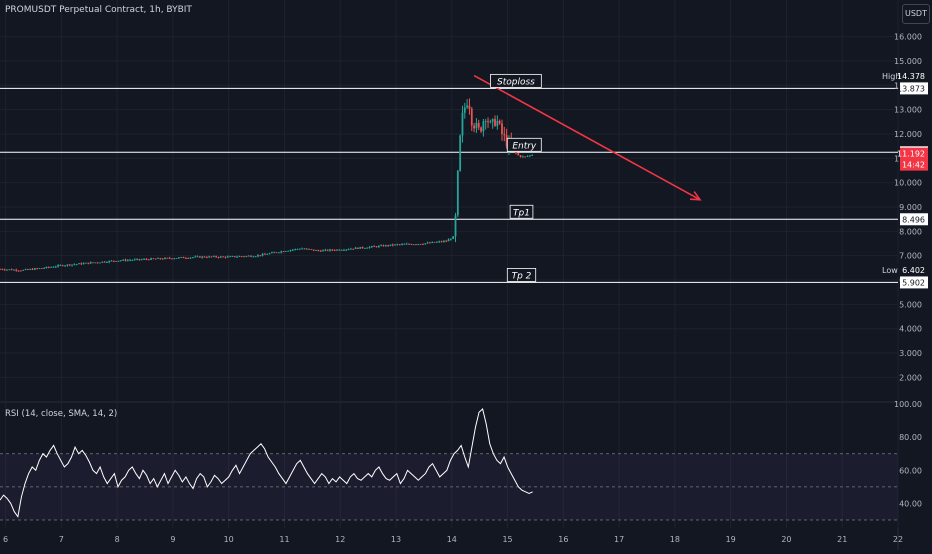 Image resolution: width=932 pixels, height=554 pixels. Describe the element at coordinates (911, 88) in the screenshot. I see `level-price-badge: 13.873` at that location.